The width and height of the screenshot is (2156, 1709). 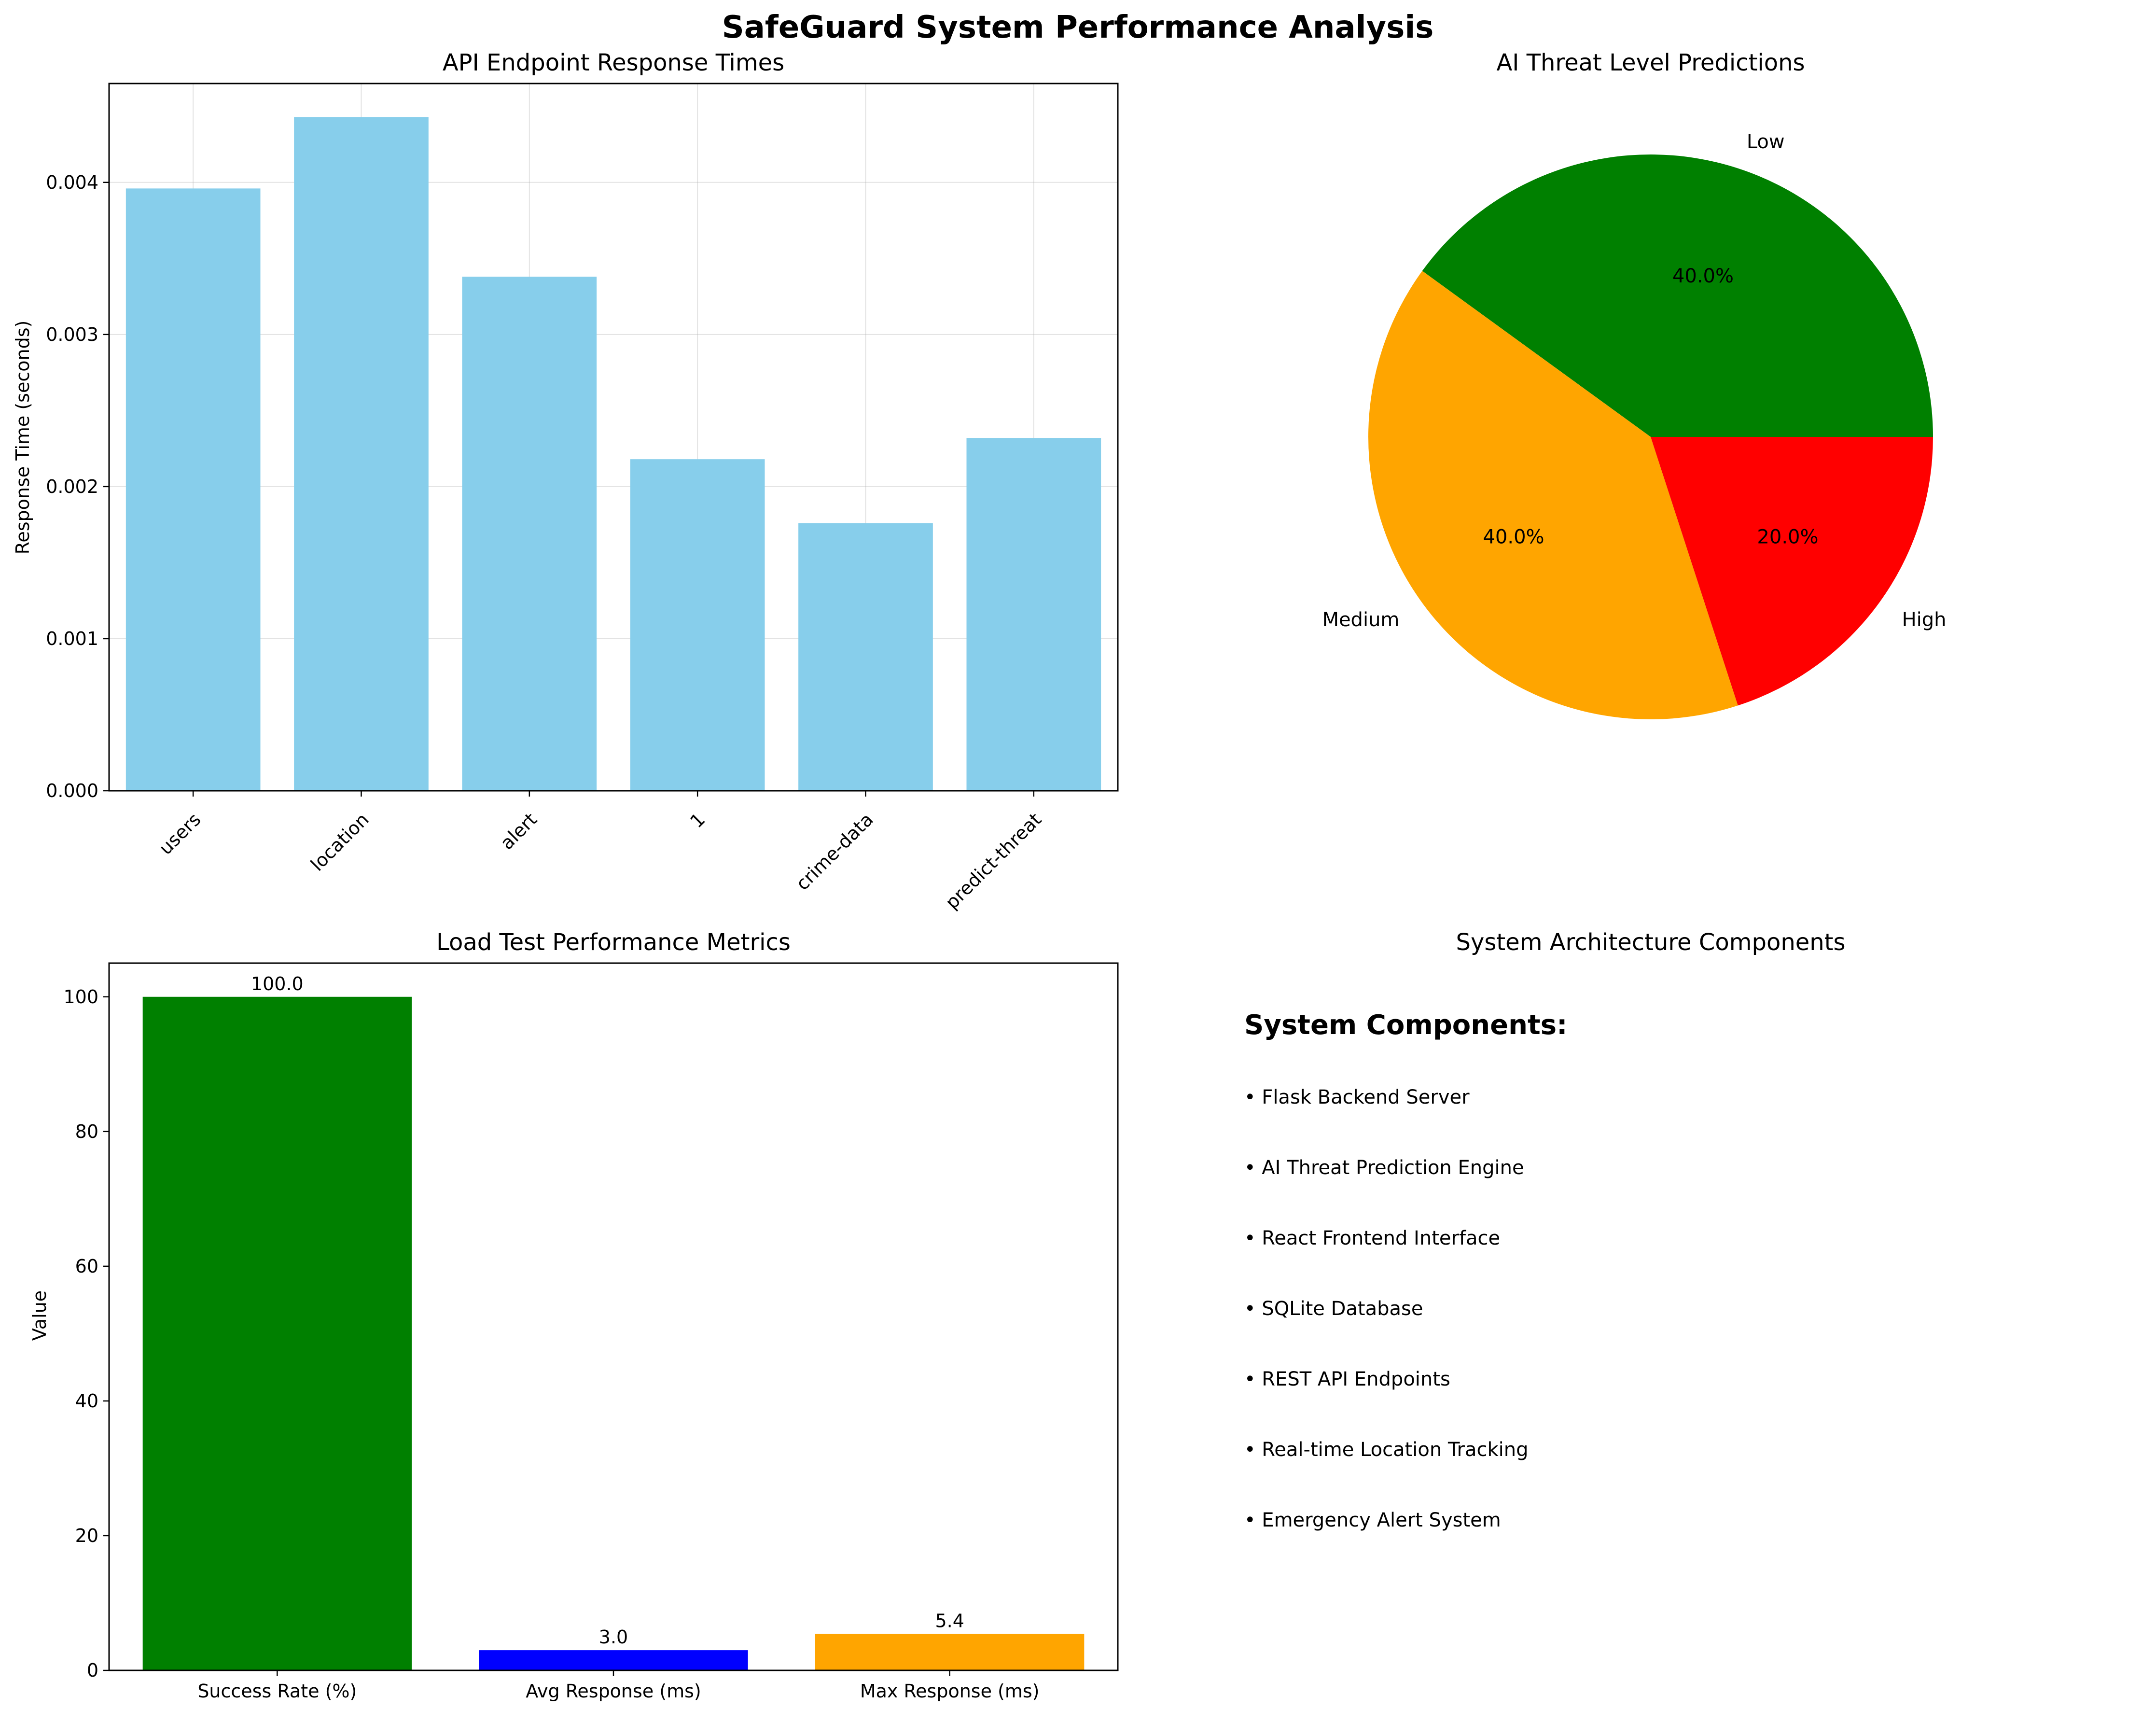 I want to click on y-tick-label: 0.002, so click(x=72, y=486).